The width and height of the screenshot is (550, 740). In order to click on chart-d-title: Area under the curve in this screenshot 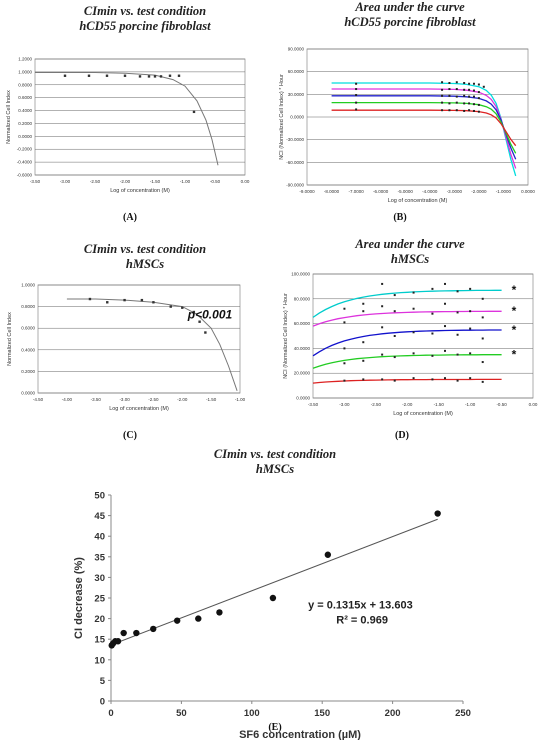, I will do `click(410, 244)`.